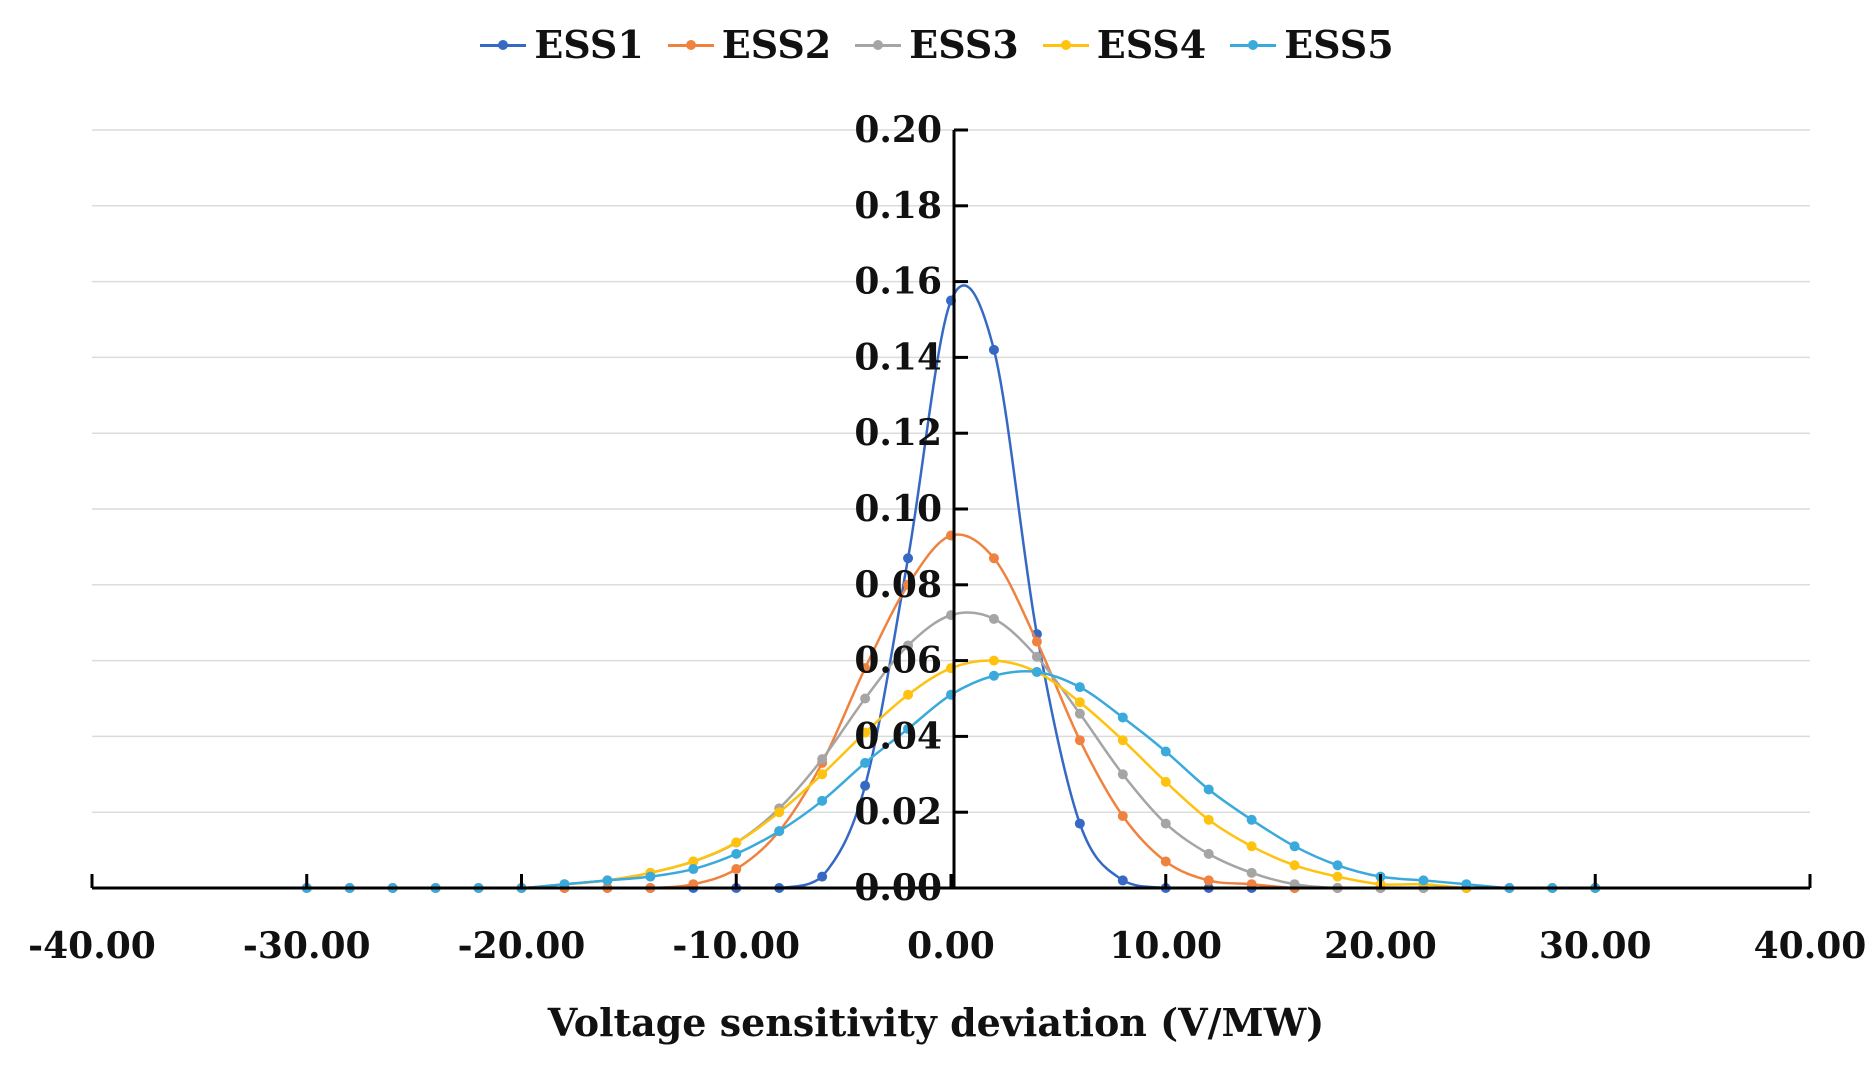 This screenshot has width=1872, height=1074. Describe the element at coordinates (589, 44) in the screenshot. I see `legend-label-ess1: ESS1` at that location.